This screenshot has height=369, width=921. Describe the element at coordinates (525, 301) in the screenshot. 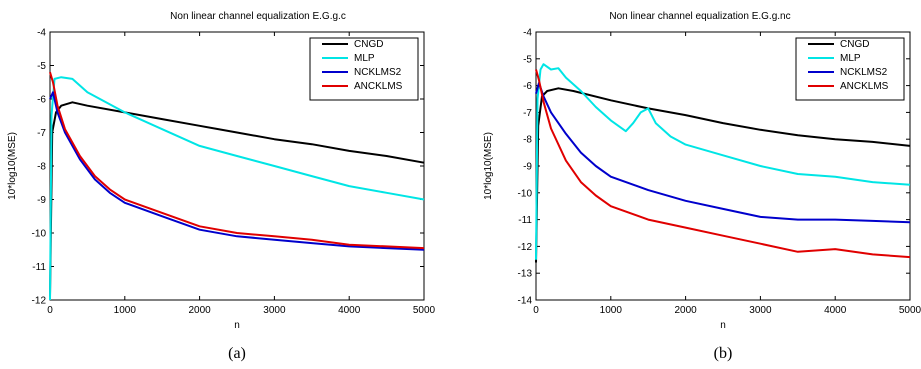

I see `y-tick-label: -14` at that location.